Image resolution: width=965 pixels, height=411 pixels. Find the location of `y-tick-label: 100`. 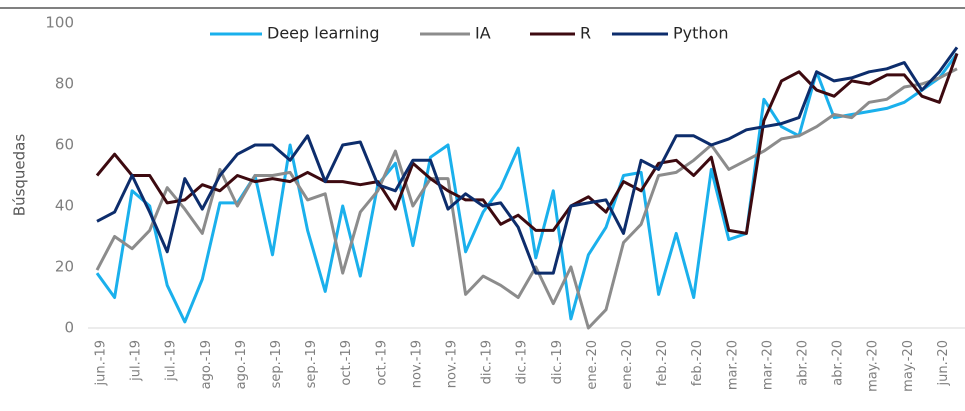

y-tick-label: 100 is located at coordinates (59, 23).